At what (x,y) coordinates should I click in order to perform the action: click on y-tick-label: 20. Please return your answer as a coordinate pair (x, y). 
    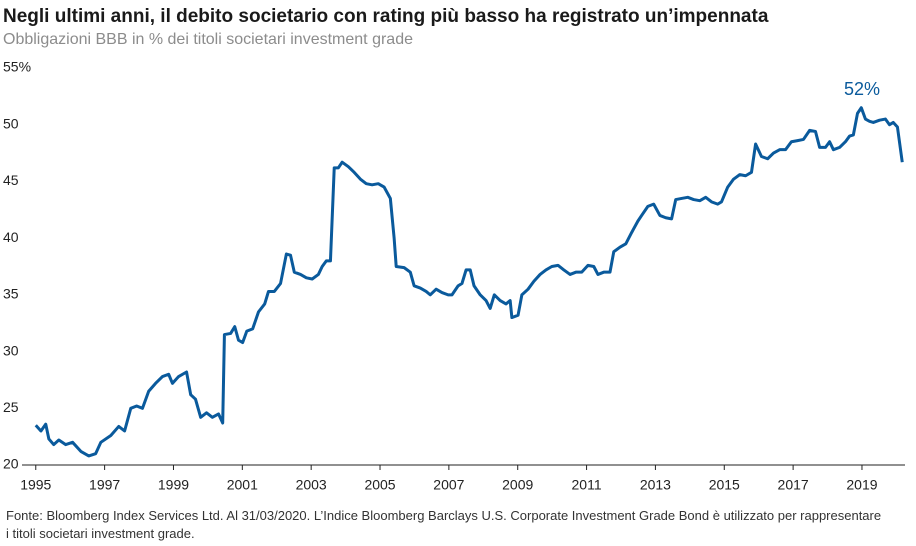
    Looking at the image, I should click on (11, 464).